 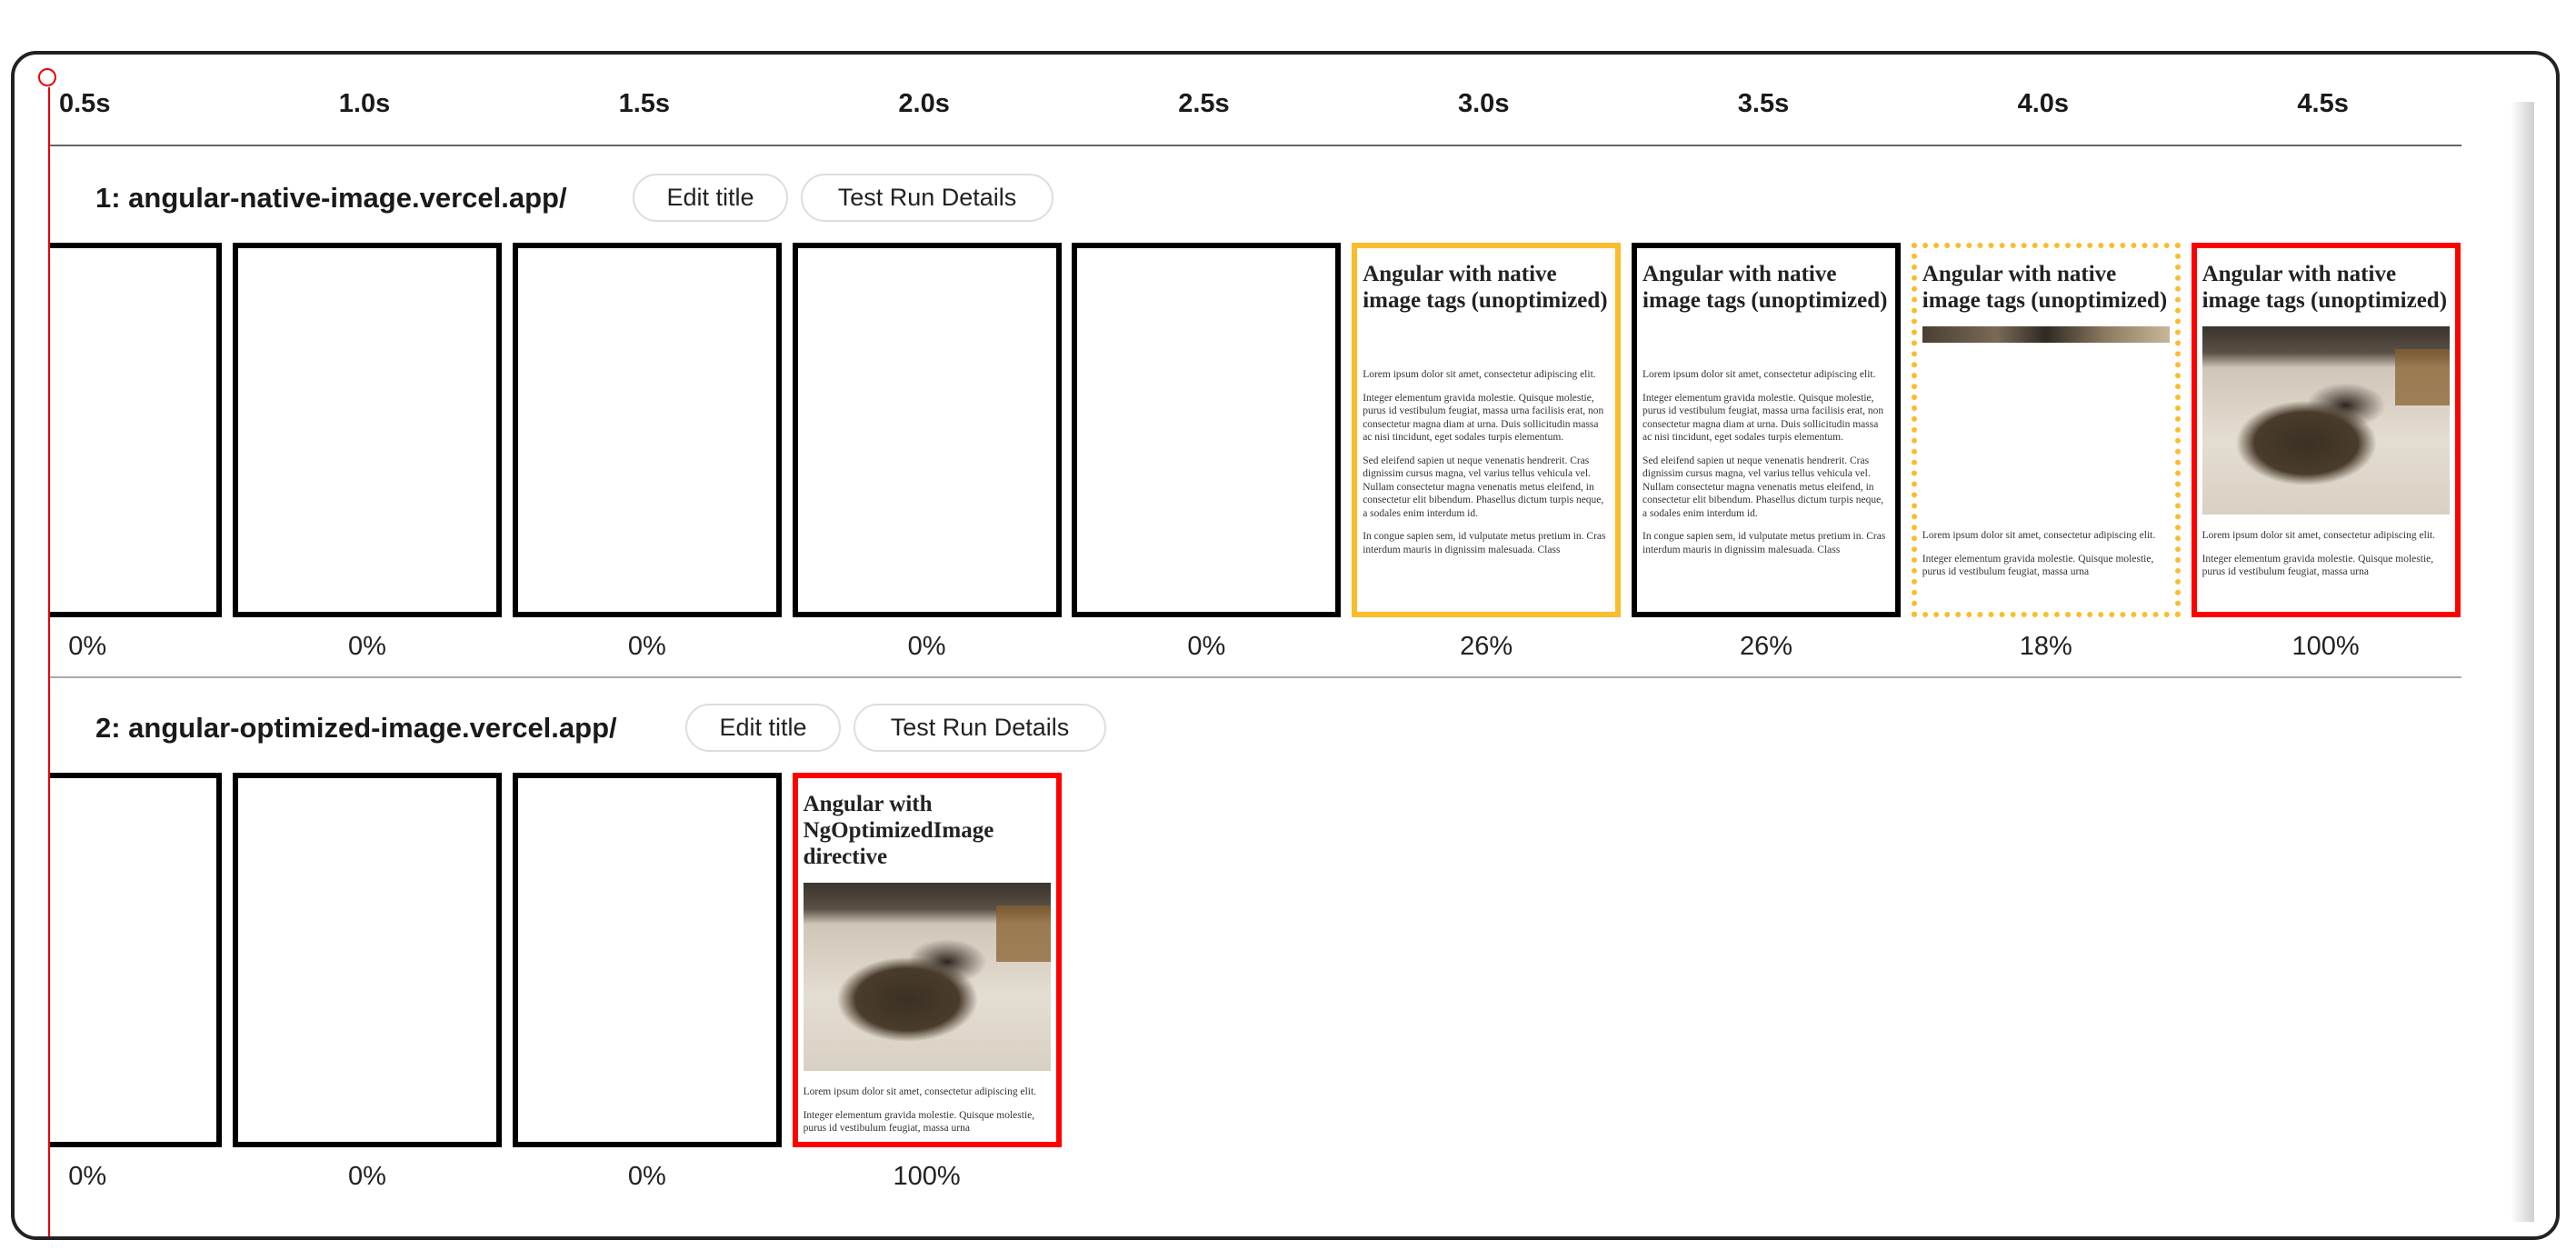 What do you see at coordinates (49, 662) in the screenshot?
I see `playhead-line` at bounding box center [49, 662].